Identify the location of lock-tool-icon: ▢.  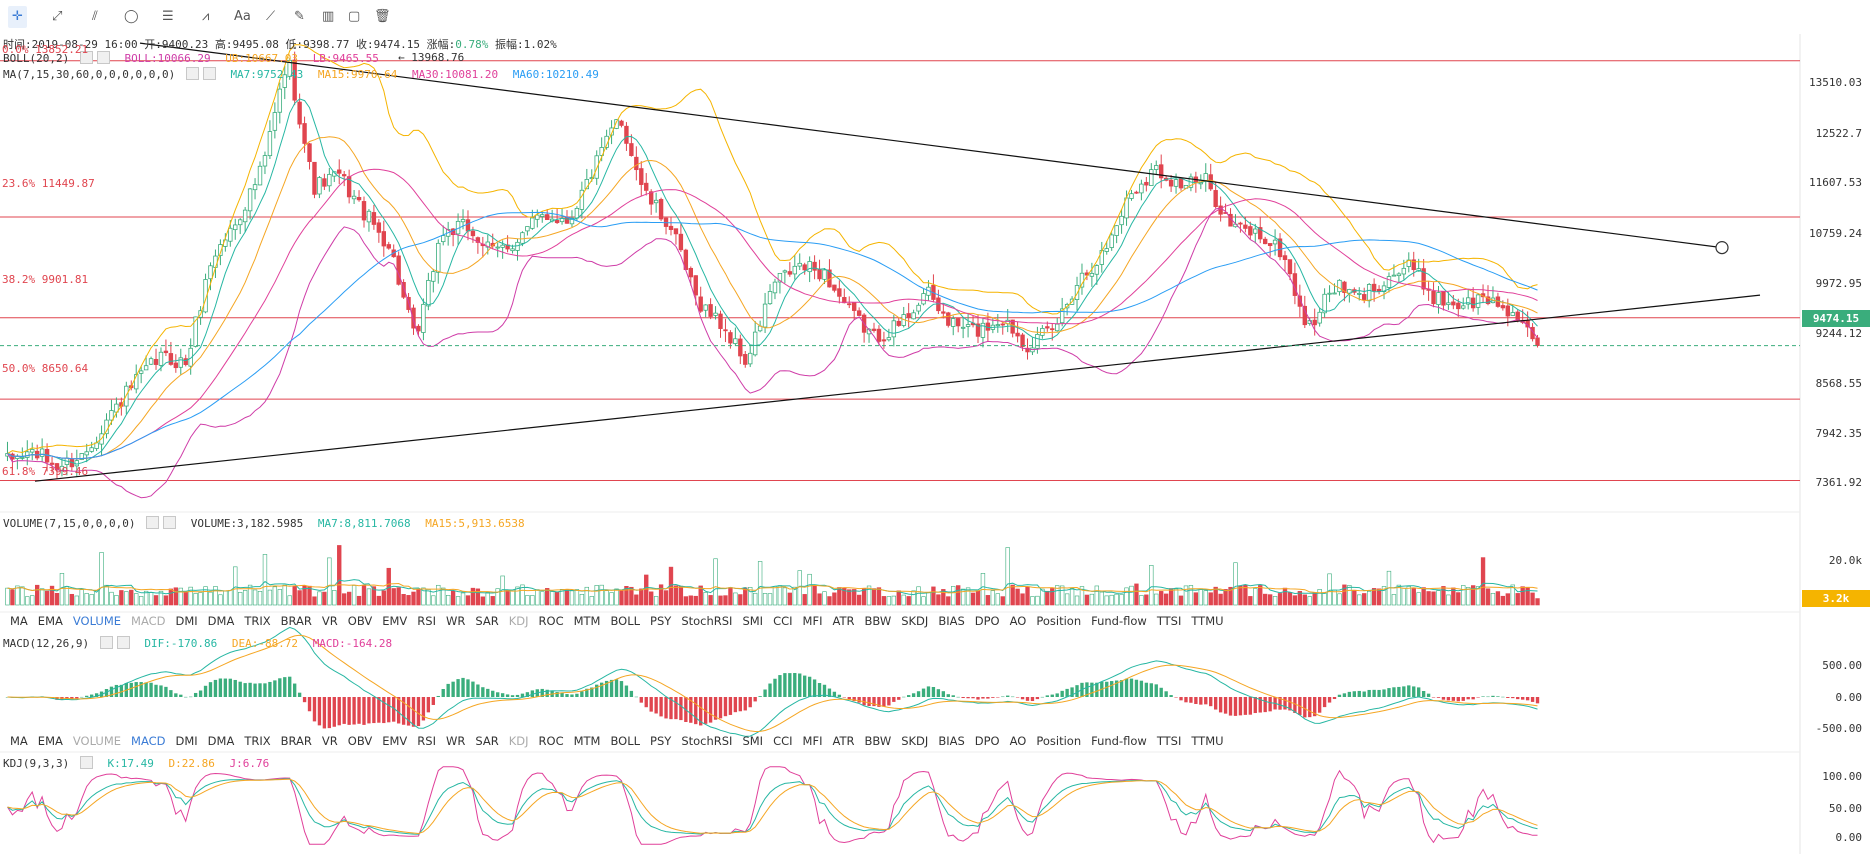
(354, 16).